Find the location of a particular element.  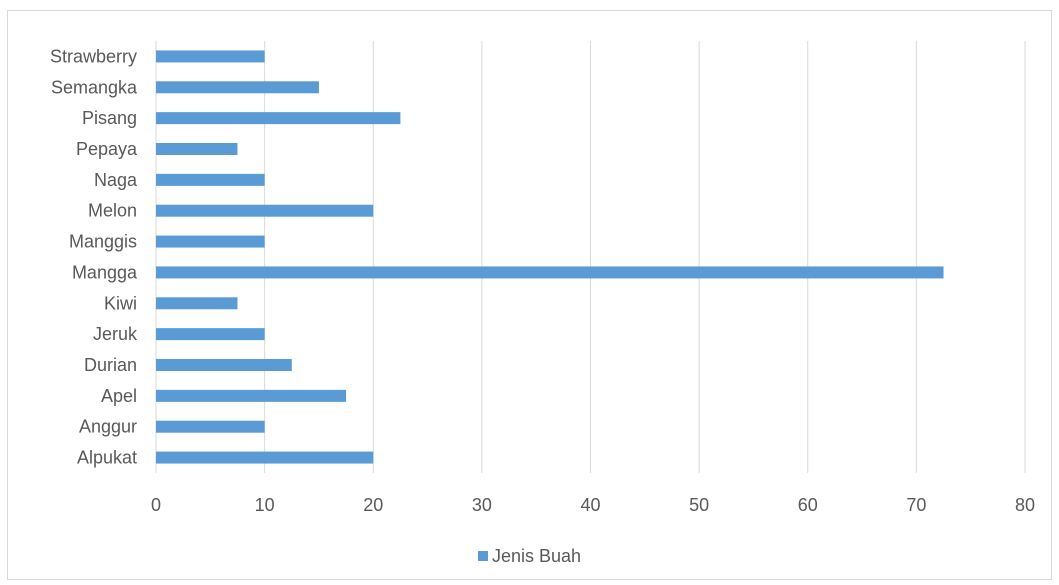

x-tick-label: 50 is located at coordinates (699, 505).